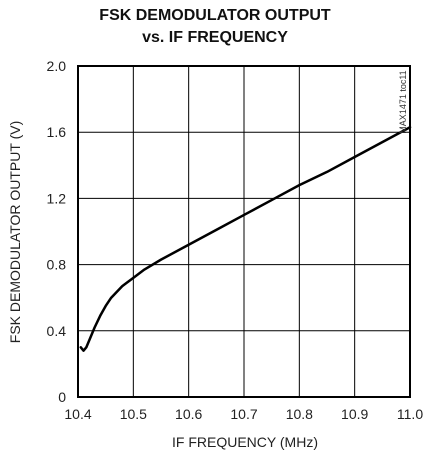 This screenshot has width=423, height=460. Describe the element at coordinates (57, 66) in the screenshot. I see `y-tick-label: 2.0` at that location.